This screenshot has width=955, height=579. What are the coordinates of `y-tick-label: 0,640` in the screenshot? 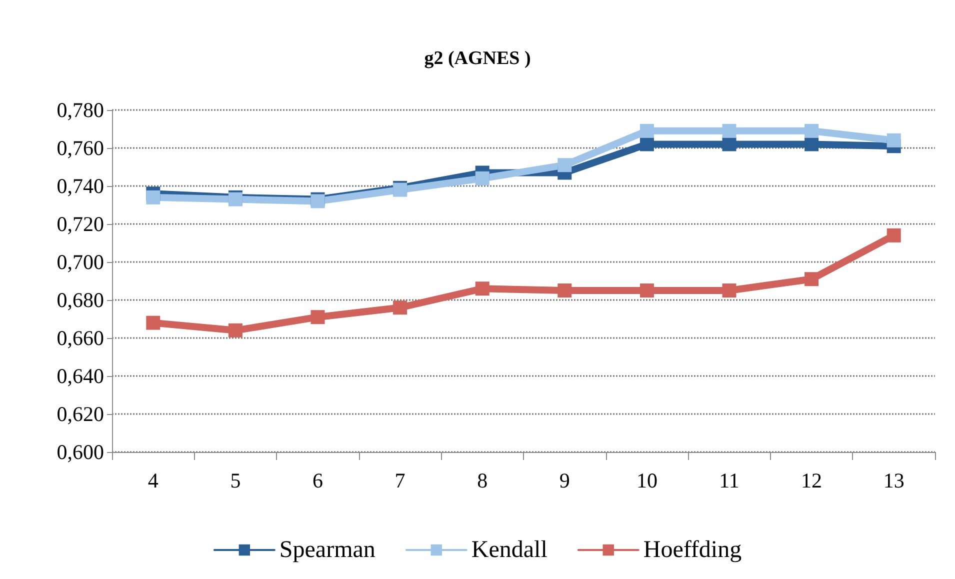 It's located at (80, 376).